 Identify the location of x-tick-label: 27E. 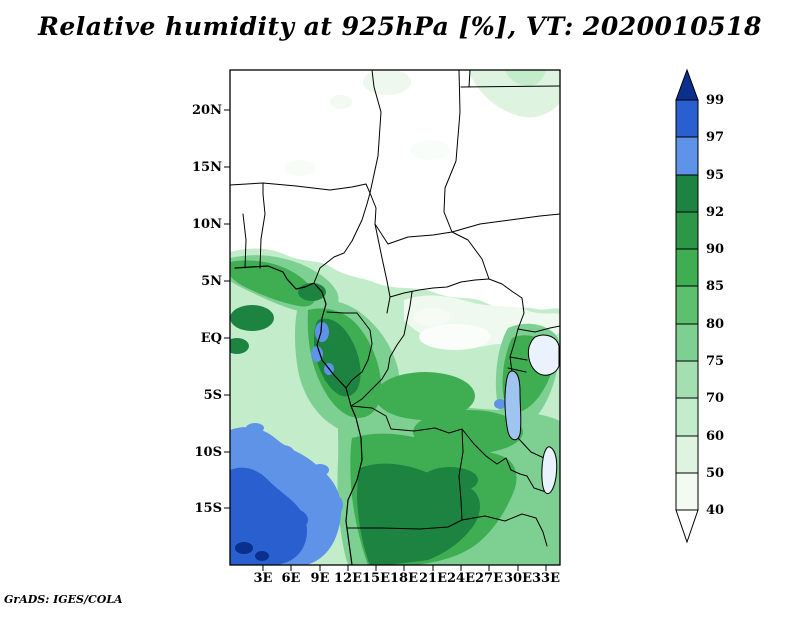
(489, 578).